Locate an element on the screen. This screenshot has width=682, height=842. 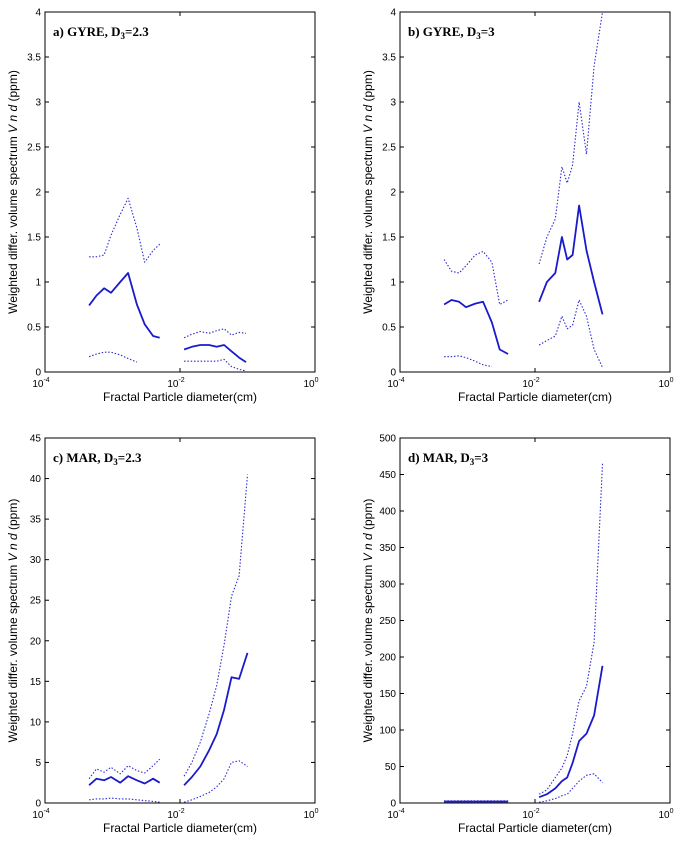
y-tick-label: 4 is located at coordinates (393, 13).